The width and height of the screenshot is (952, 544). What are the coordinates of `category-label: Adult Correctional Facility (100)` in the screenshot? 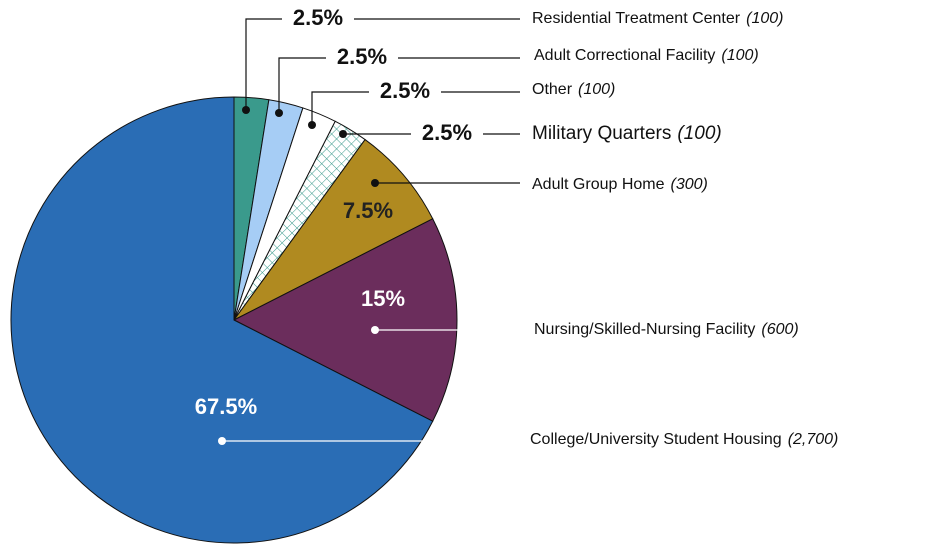 It's located at (646, 55).